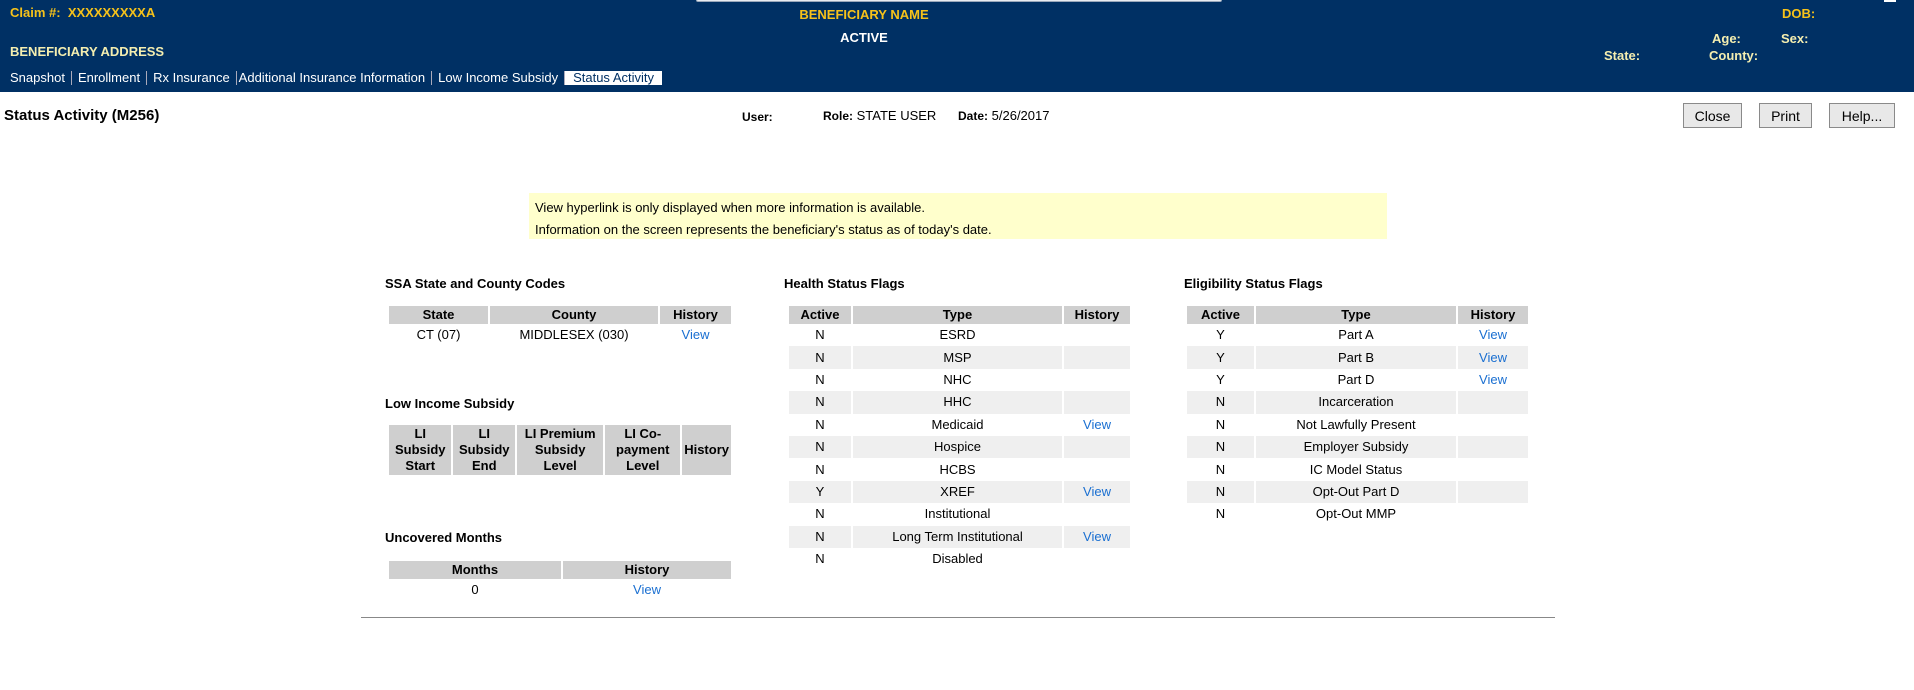 The height and width of the screenshot is (690, 1914). I want to click on type-cell: Disabled, so click(957, 559).